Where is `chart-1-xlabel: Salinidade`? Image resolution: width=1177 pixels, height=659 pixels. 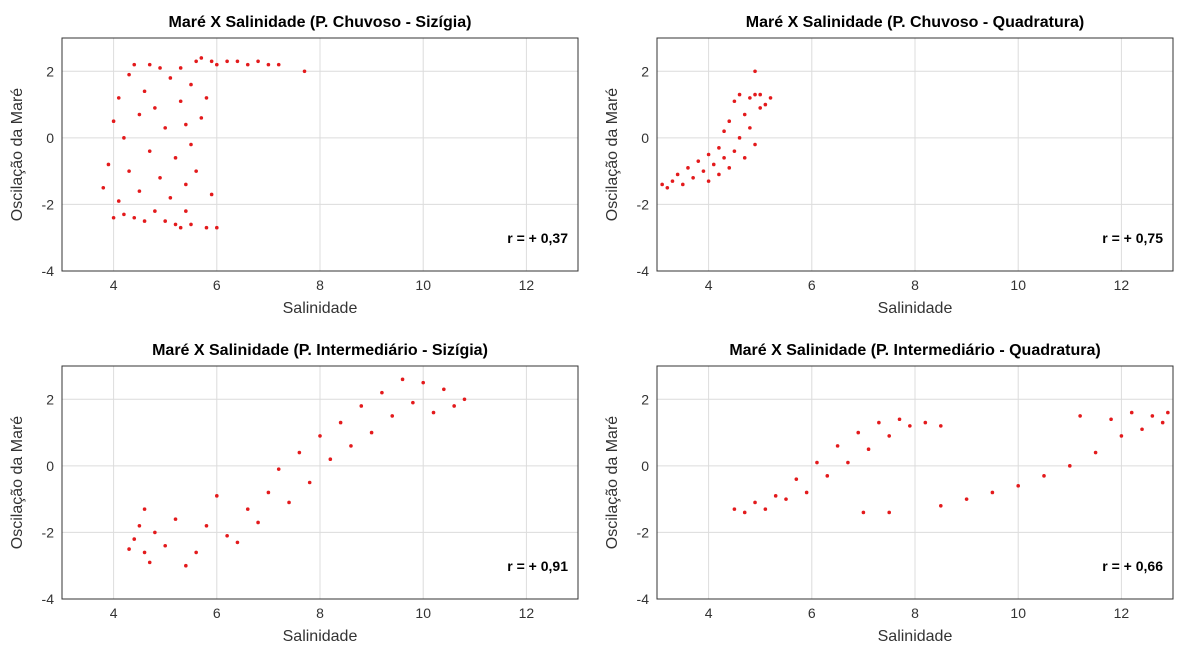 chart-1-xlabel: Salinidade is located at coordinates (915, 308).